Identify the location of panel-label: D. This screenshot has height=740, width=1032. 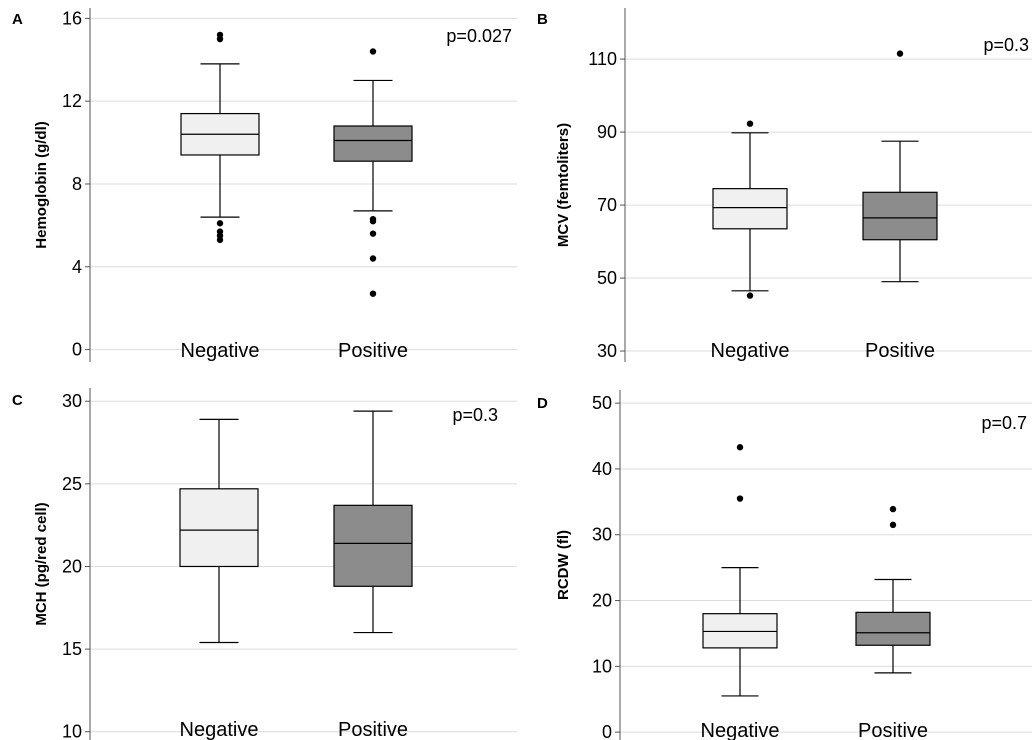
(542, 403).